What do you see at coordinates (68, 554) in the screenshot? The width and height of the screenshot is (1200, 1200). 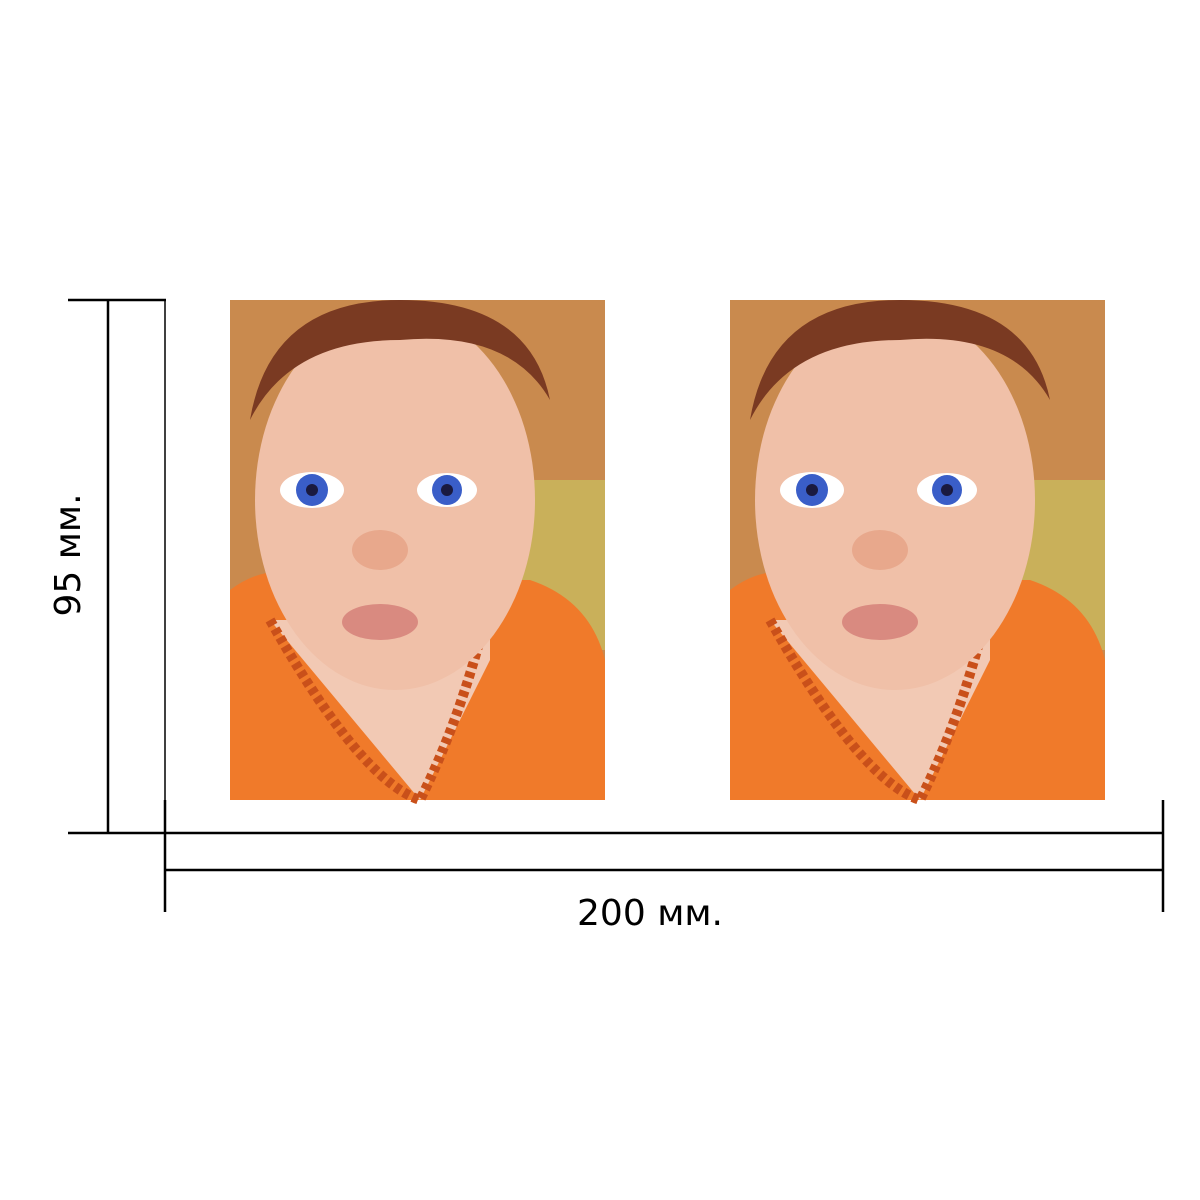 I see `height-label: 95 мм.` at bounding box center [68, 554].